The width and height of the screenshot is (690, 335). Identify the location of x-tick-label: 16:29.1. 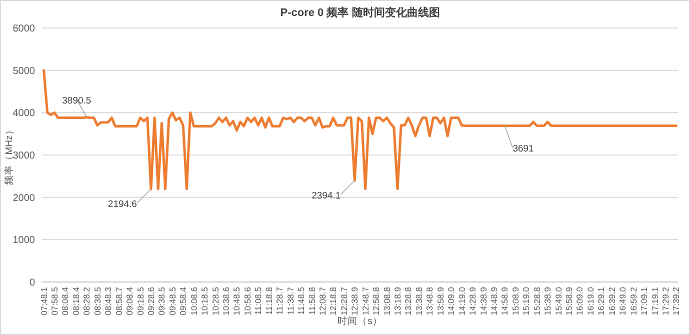
(601, 301).